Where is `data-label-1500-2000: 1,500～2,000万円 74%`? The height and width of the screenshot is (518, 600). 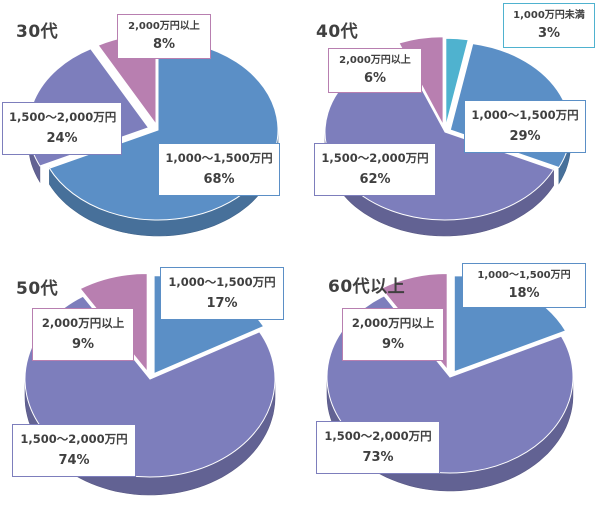
data-label-1500-2000: 1,500～2,000万円 74% is located at coordinates (74, 450).